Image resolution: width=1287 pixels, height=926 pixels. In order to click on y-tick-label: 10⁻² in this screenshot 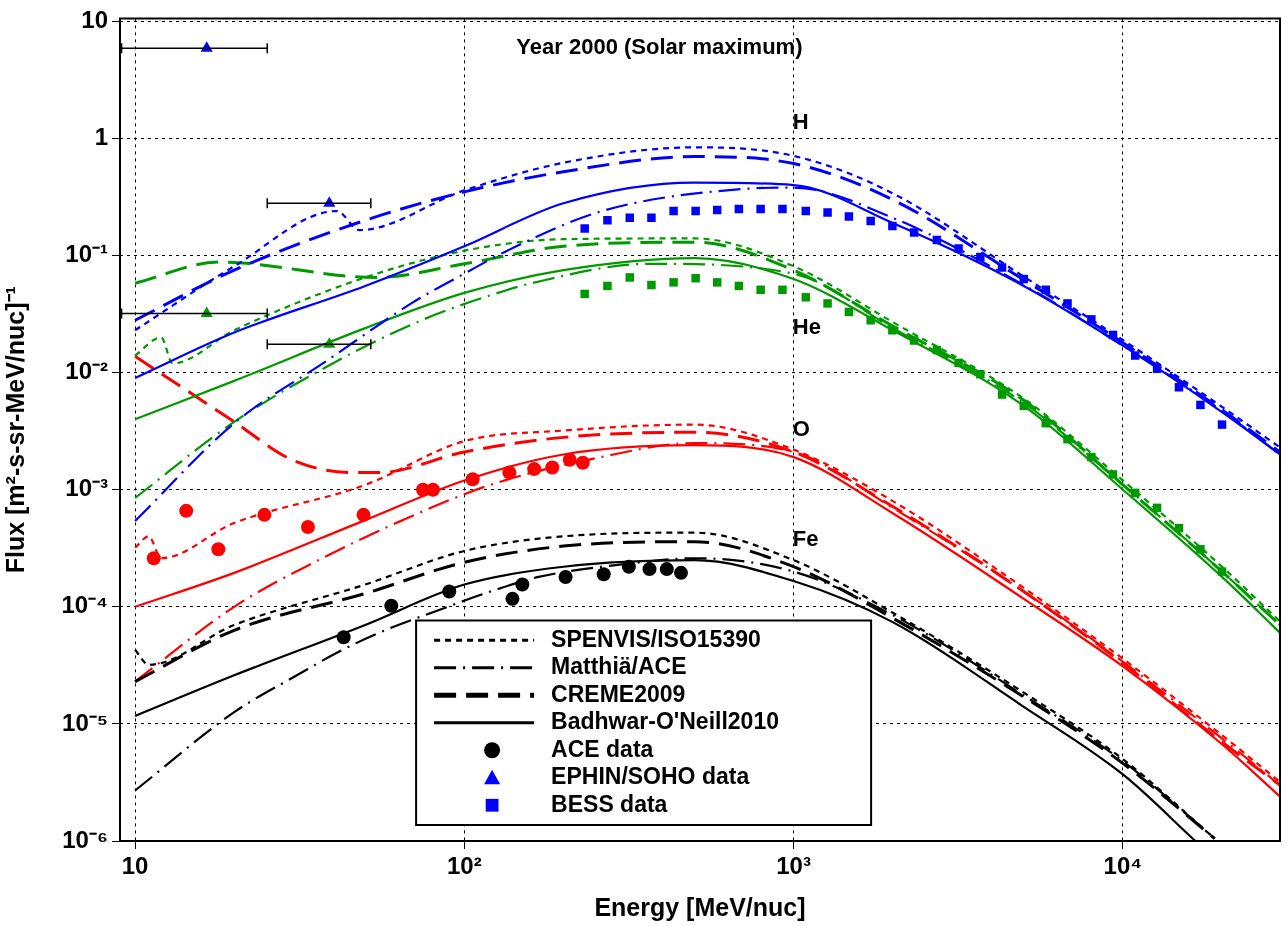, I will do `click(87, 371)`.